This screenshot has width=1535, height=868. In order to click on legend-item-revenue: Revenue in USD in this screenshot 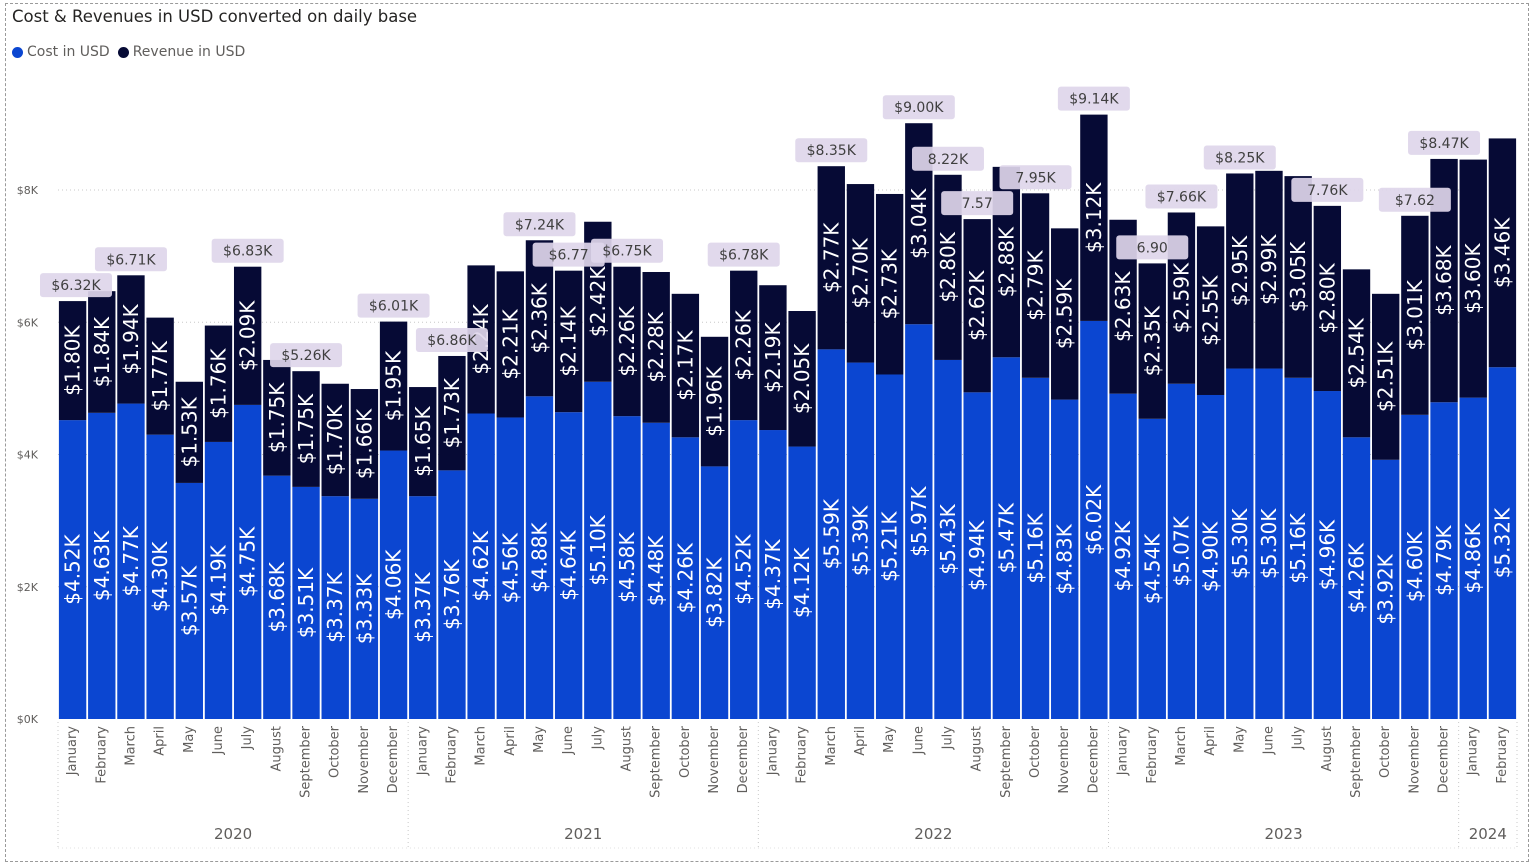, I will do `click(181, 52)`.